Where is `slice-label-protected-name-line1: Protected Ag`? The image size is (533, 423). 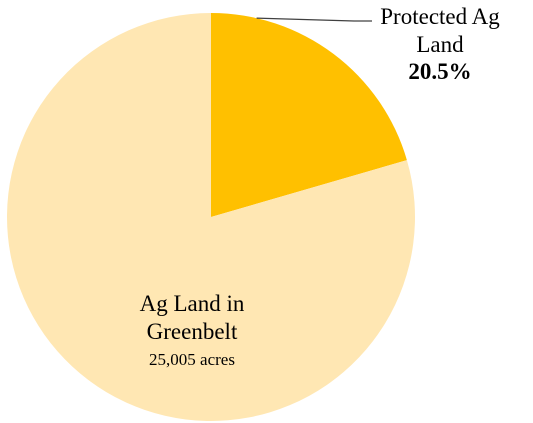
slice-label-protected-name-line1: Protected Ag is located at coordinates (440, 16).